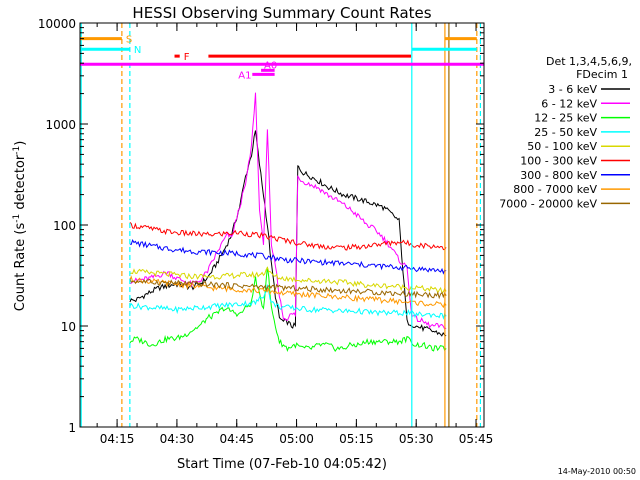 The height and width of the screenshot is (480, 640). Describe the element at coordinates (281, 13) in the screenshot. I see `chart-title: HESSI Observing Summary Count Rates` at that location.